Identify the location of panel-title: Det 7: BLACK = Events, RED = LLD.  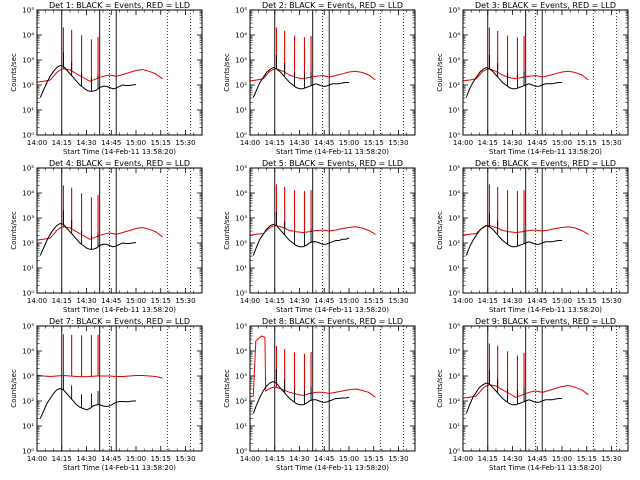
(119, 321).